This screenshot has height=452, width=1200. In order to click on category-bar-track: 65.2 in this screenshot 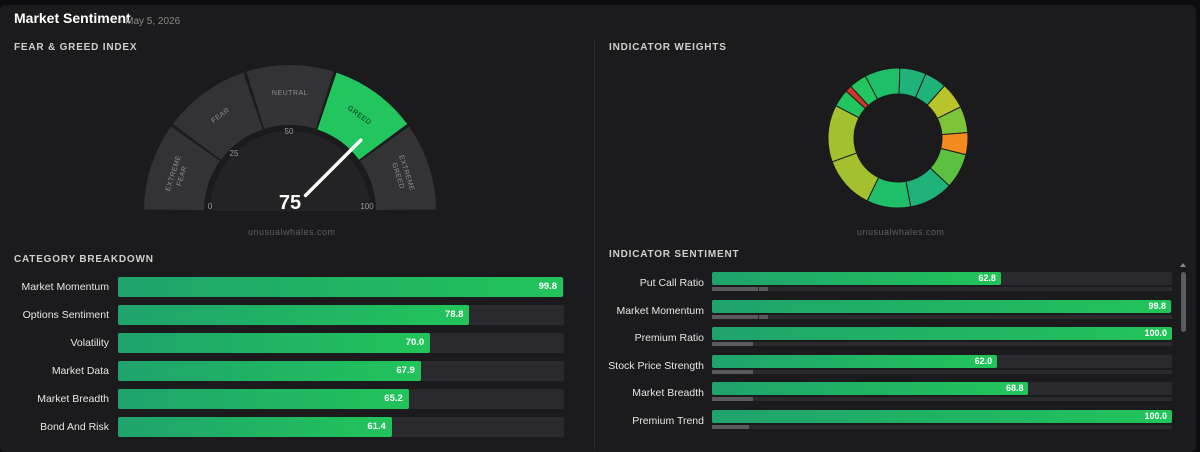, I will do `click(341, 399)`.